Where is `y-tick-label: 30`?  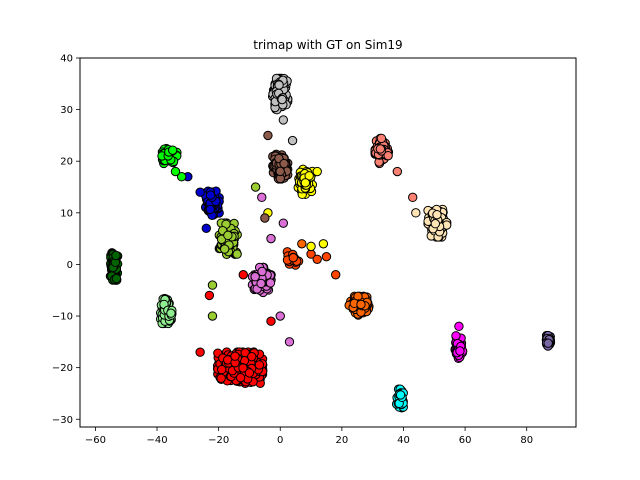 y-tick-label: 30 is located at coordinates (66, 110).